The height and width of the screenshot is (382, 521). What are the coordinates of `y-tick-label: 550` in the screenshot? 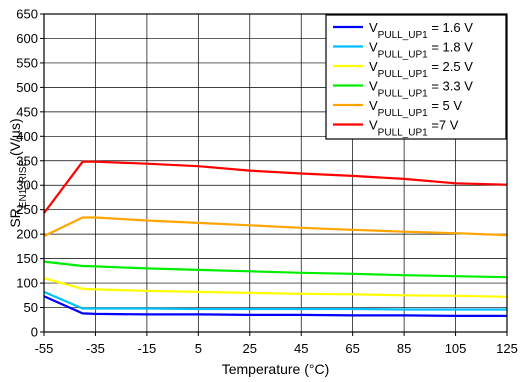 It's located at (27, 62).